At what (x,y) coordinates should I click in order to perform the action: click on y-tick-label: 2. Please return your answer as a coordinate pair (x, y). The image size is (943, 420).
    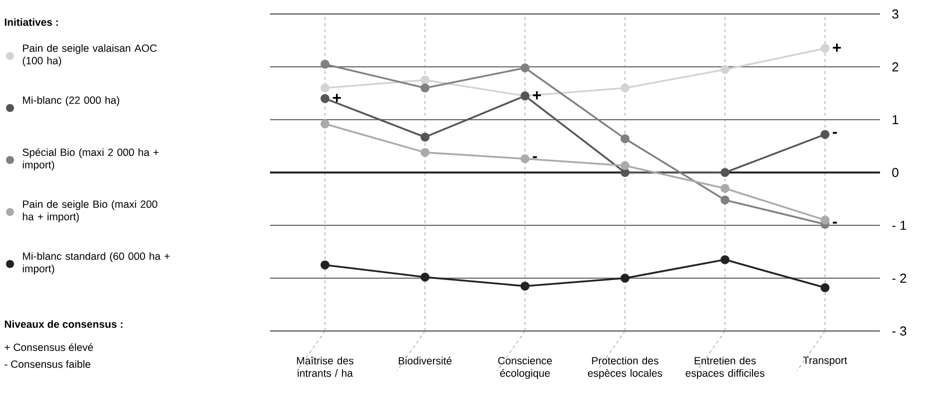
    Looking at the image, I should click on (895, 67).